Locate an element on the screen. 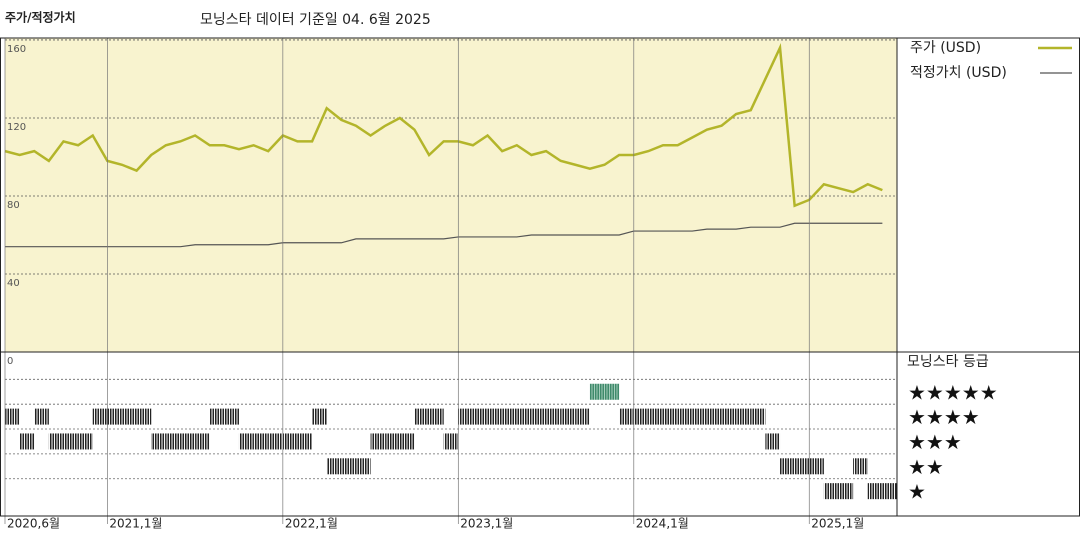 This screenshot has height=540, width=1080. x-tick-label: 2021,1월 is located at coordinates (135, 524).